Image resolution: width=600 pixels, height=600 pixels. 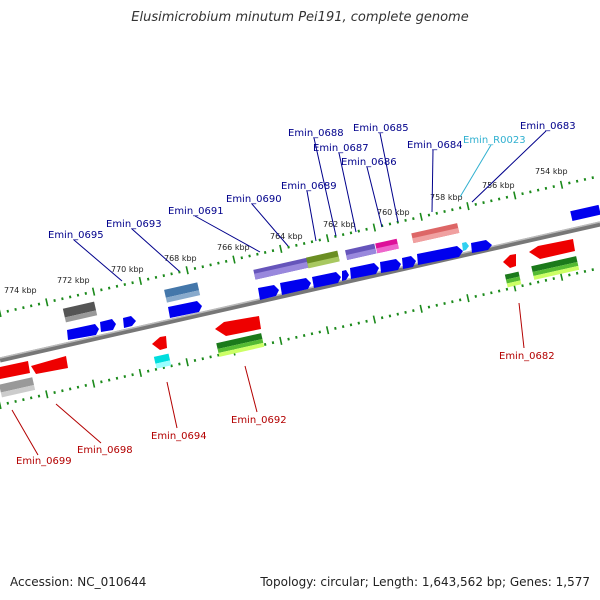 I want to click on scale-label-770: 770 kbp, so click(x=127, y=269).